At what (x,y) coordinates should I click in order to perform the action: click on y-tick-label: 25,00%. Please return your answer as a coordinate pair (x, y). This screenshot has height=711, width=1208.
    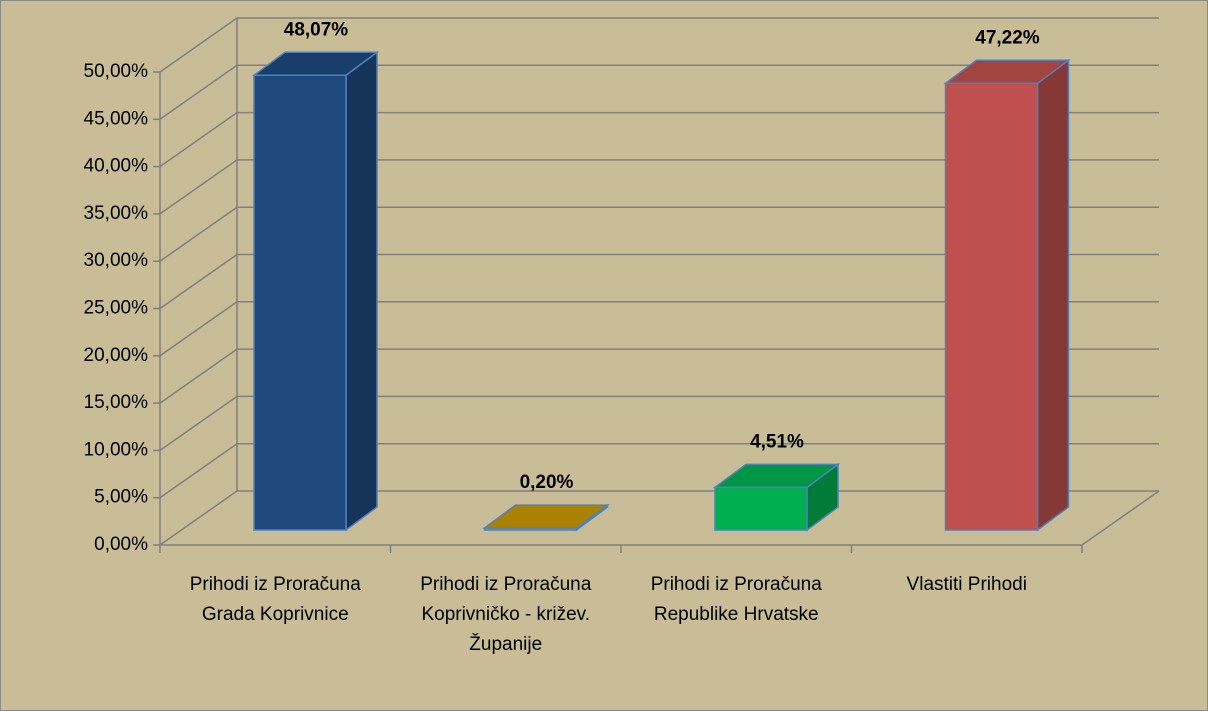
    Looking at the image, I should click on (116, 308).